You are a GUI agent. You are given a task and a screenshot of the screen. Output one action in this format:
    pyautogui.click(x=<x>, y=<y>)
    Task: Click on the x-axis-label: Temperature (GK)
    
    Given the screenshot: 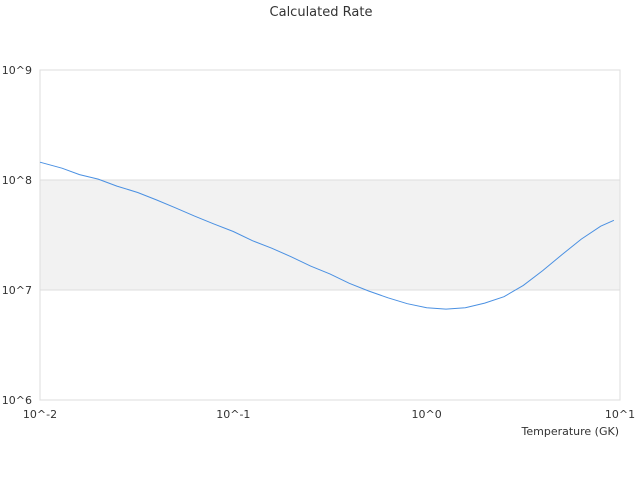 What is the action you would take?
    pyautogui.click(x=570, y=431)
    